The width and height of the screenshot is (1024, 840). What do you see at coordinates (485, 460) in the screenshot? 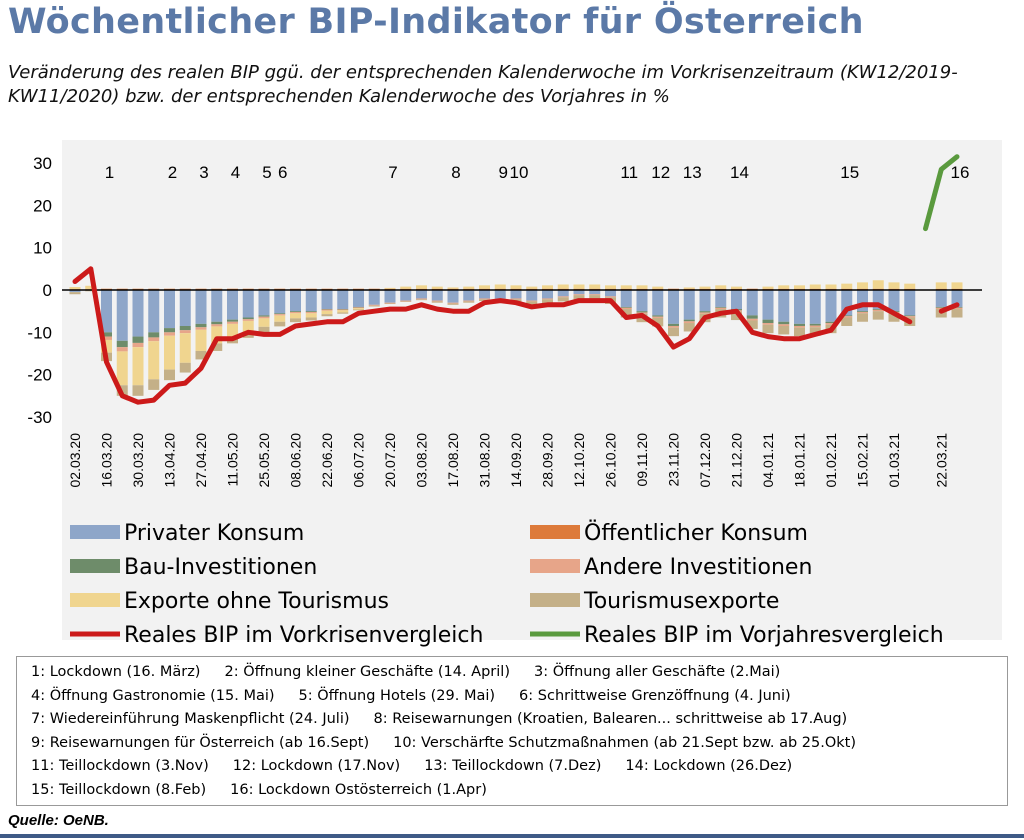
I see `x-tick-label: 31.08.20` at bounding box center [485, 460].